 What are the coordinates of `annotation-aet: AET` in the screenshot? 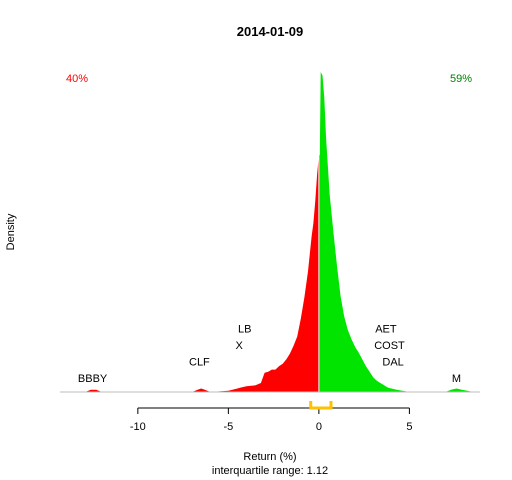 It's located at (386, 330).